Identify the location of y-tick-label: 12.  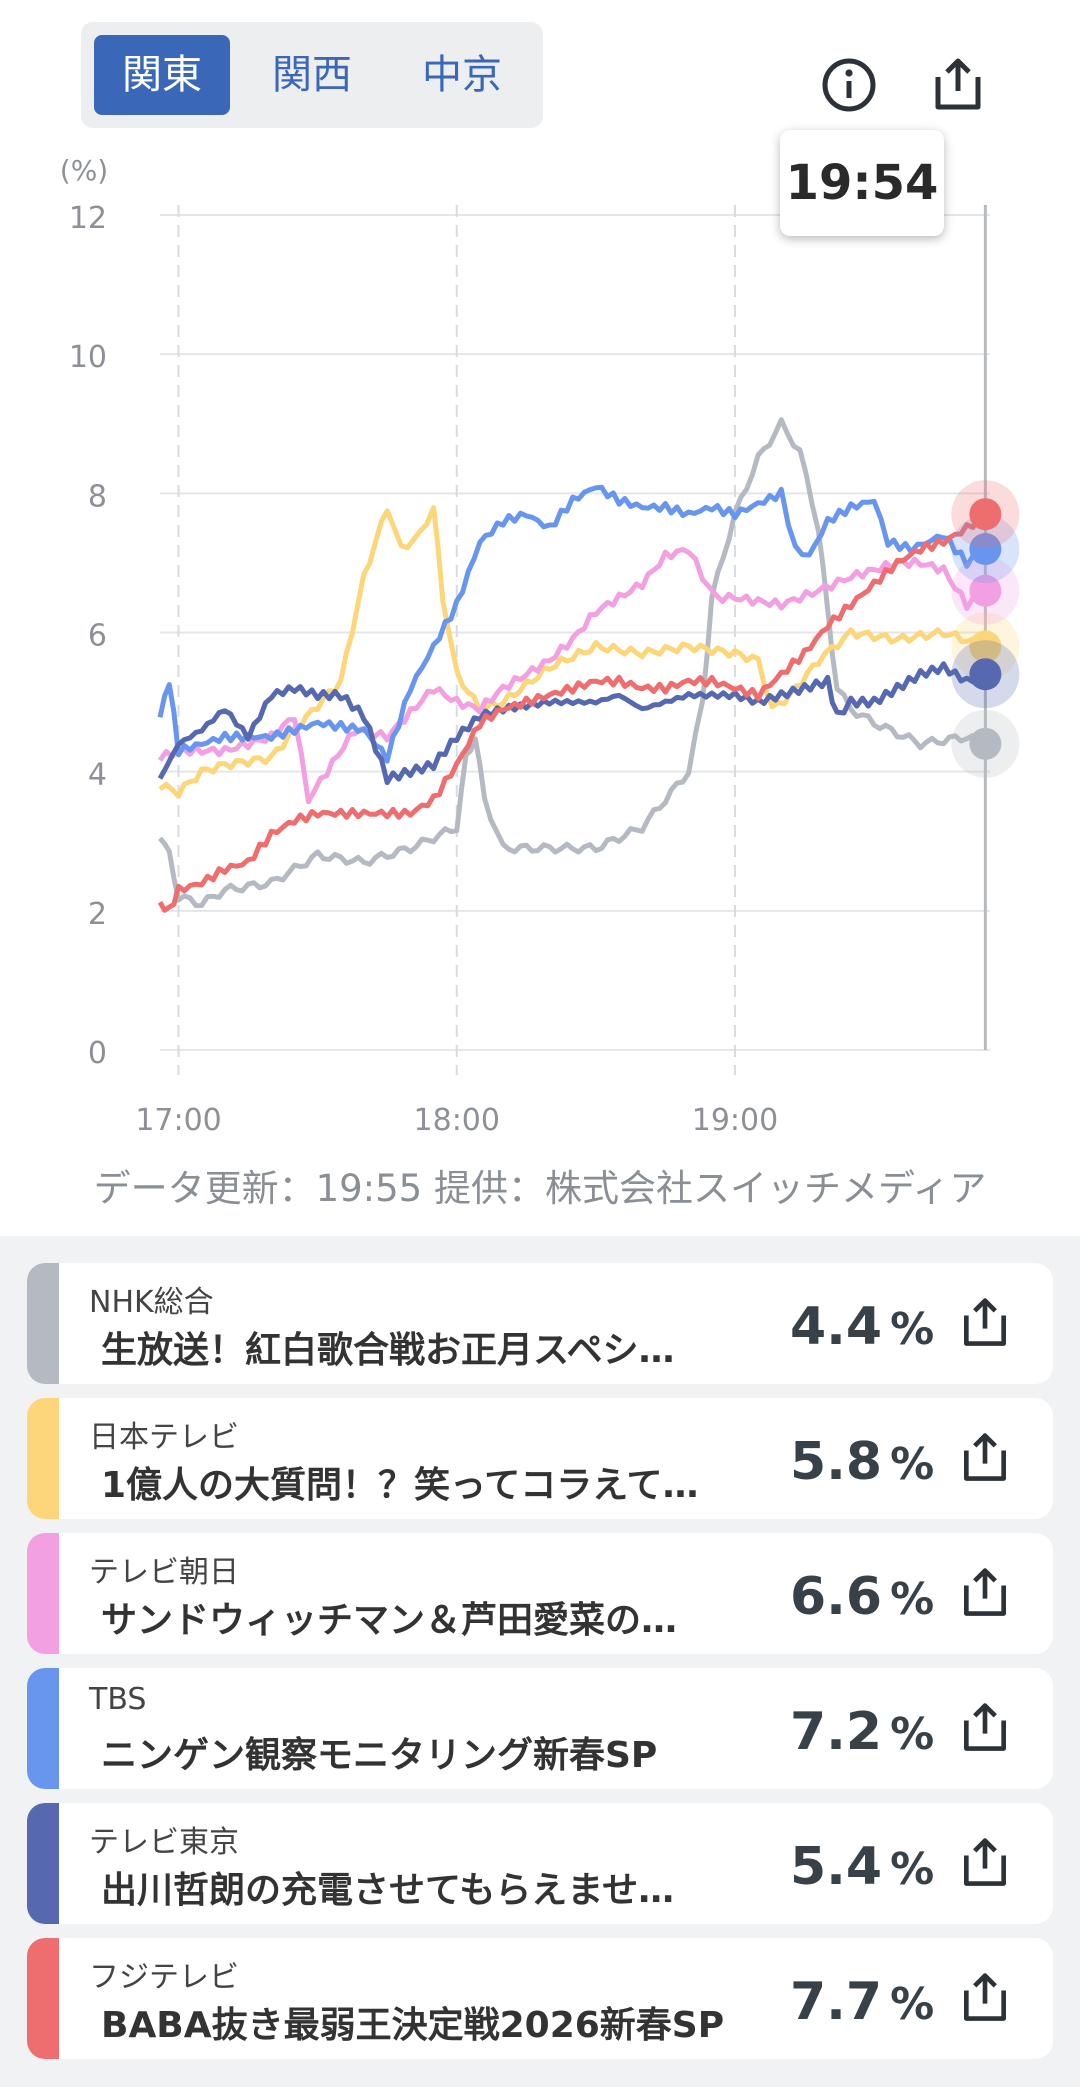
(88, 218).